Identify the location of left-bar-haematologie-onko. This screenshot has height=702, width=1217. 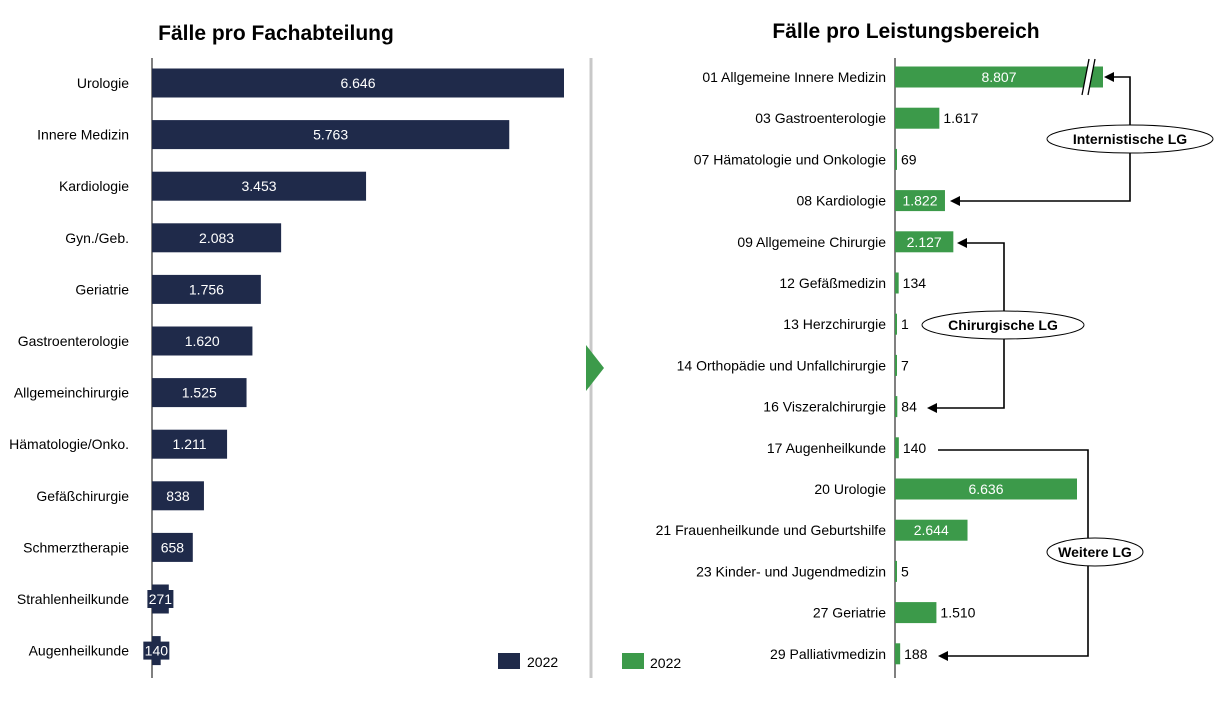
(190, 444).